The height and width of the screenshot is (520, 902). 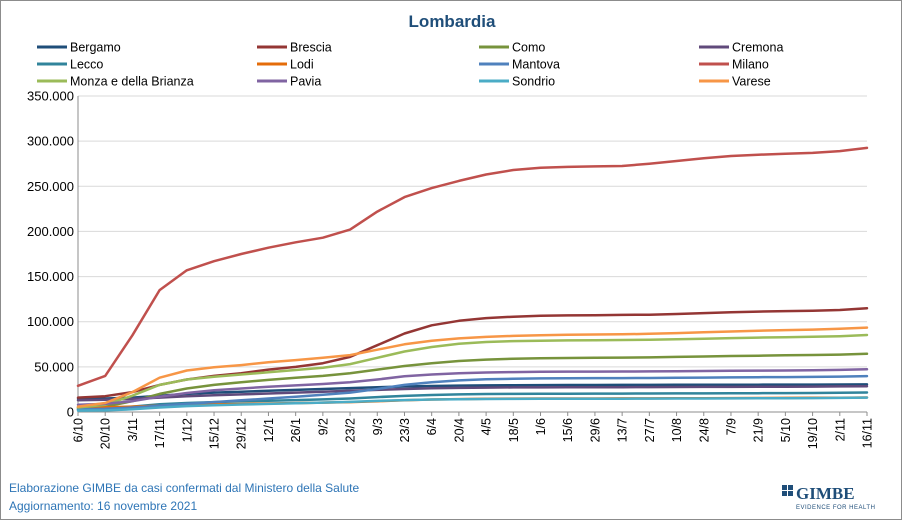 I want to click on y-tick-label: 0, so click(x=70, y=412).